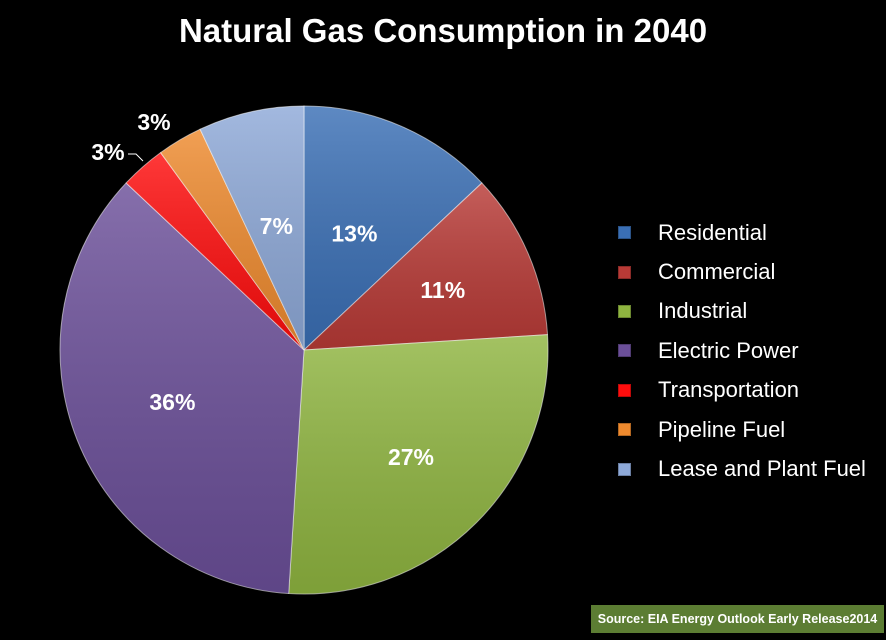 The image size is (886, 640). I want to click on legend-label: Industrial, so click(703, 311).